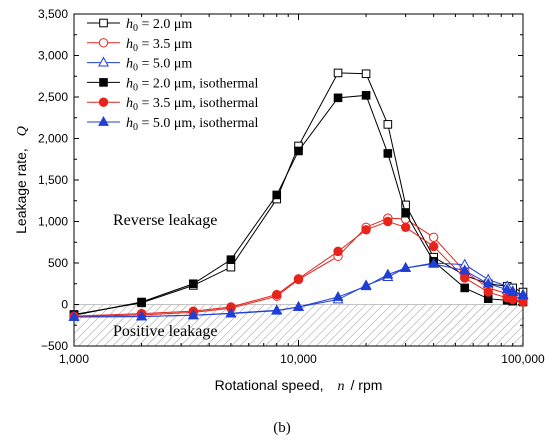 This screenshot has width=550, height=447. I want to click on x-axis-title: Rotational speed, n / rpm, so click(299, 385).